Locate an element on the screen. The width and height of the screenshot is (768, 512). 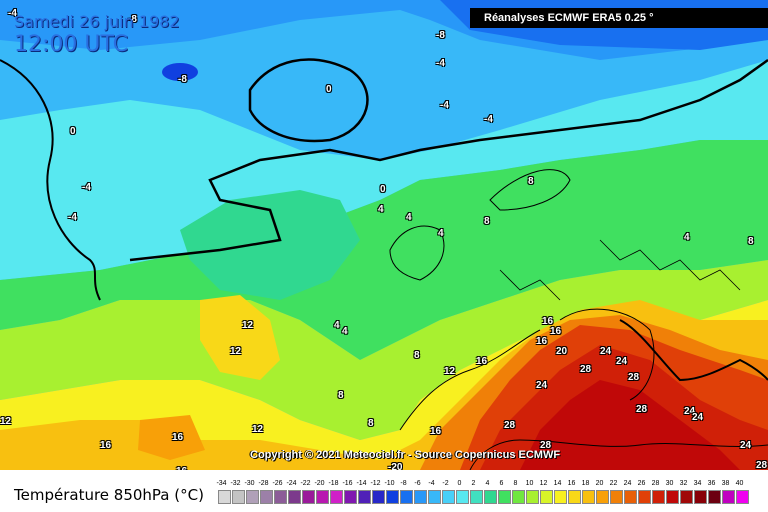
legend-tick-label: -22 is located at coordinates (305, 483).